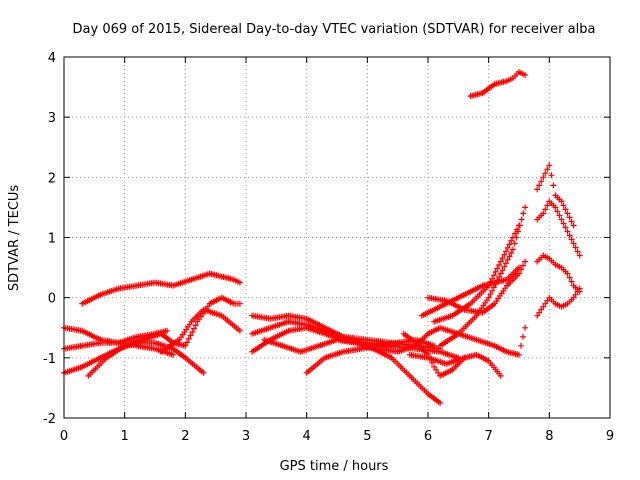  I want to click on x-tick-label: 7, so click(489, 436).